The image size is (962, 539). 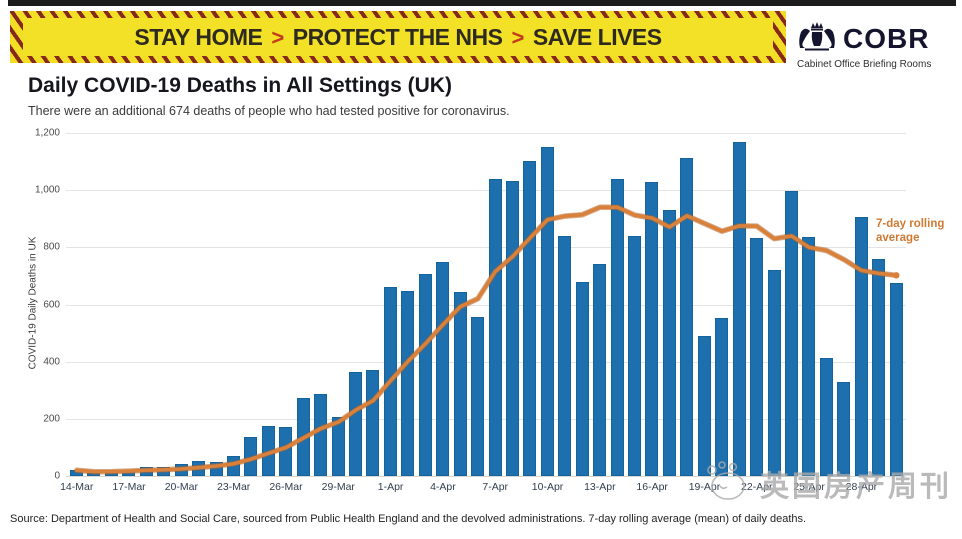 I want to click on banner-segment-protect-nhs: PROTECT THE NHS, so click(x=397, y=36).